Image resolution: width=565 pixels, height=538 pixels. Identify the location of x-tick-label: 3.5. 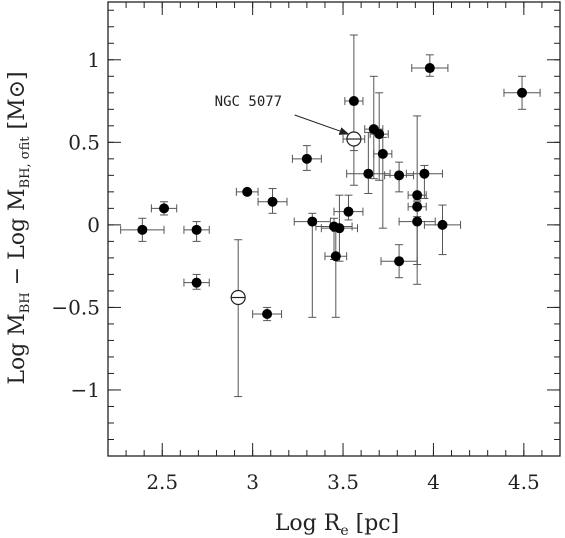
(343, 482).